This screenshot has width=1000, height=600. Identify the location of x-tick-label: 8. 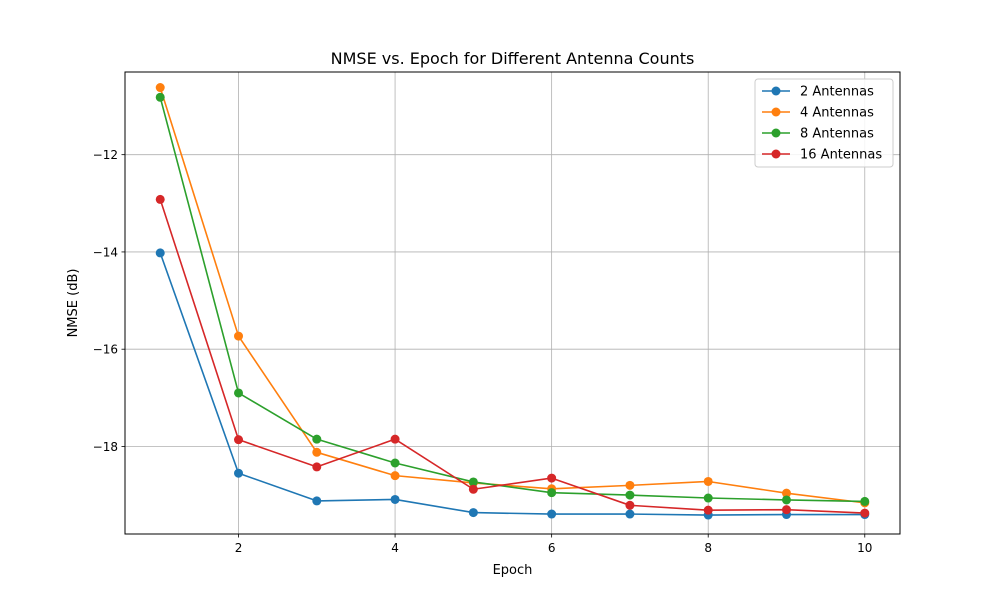
(708, 548).